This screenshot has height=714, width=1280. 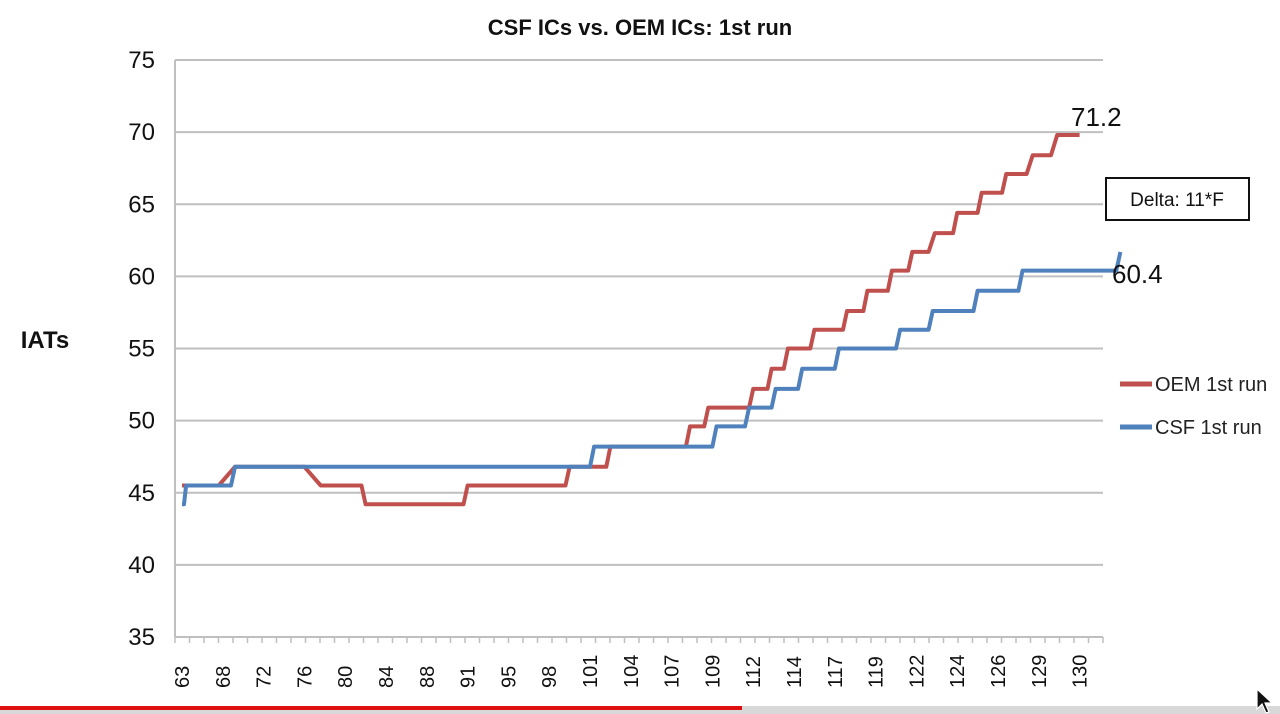 I want to click on x-tick-label: 104, so click(x=632, y=671).